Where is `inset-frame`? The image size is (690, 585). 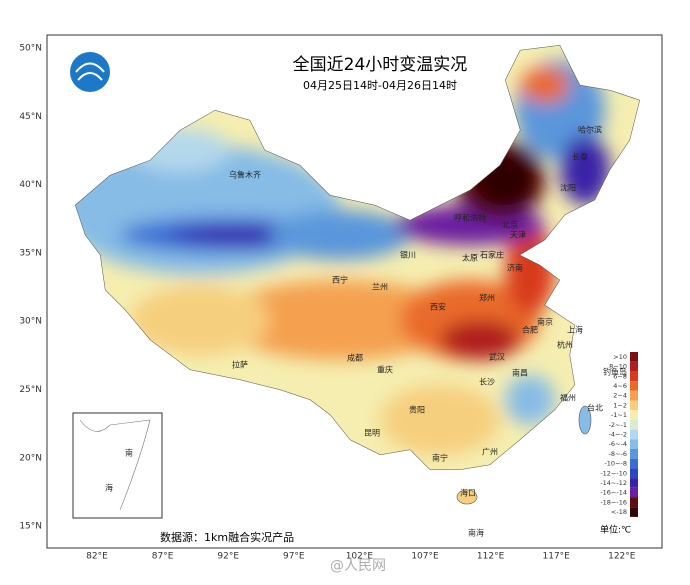 inset-frame is located at coordinates (117, 465).